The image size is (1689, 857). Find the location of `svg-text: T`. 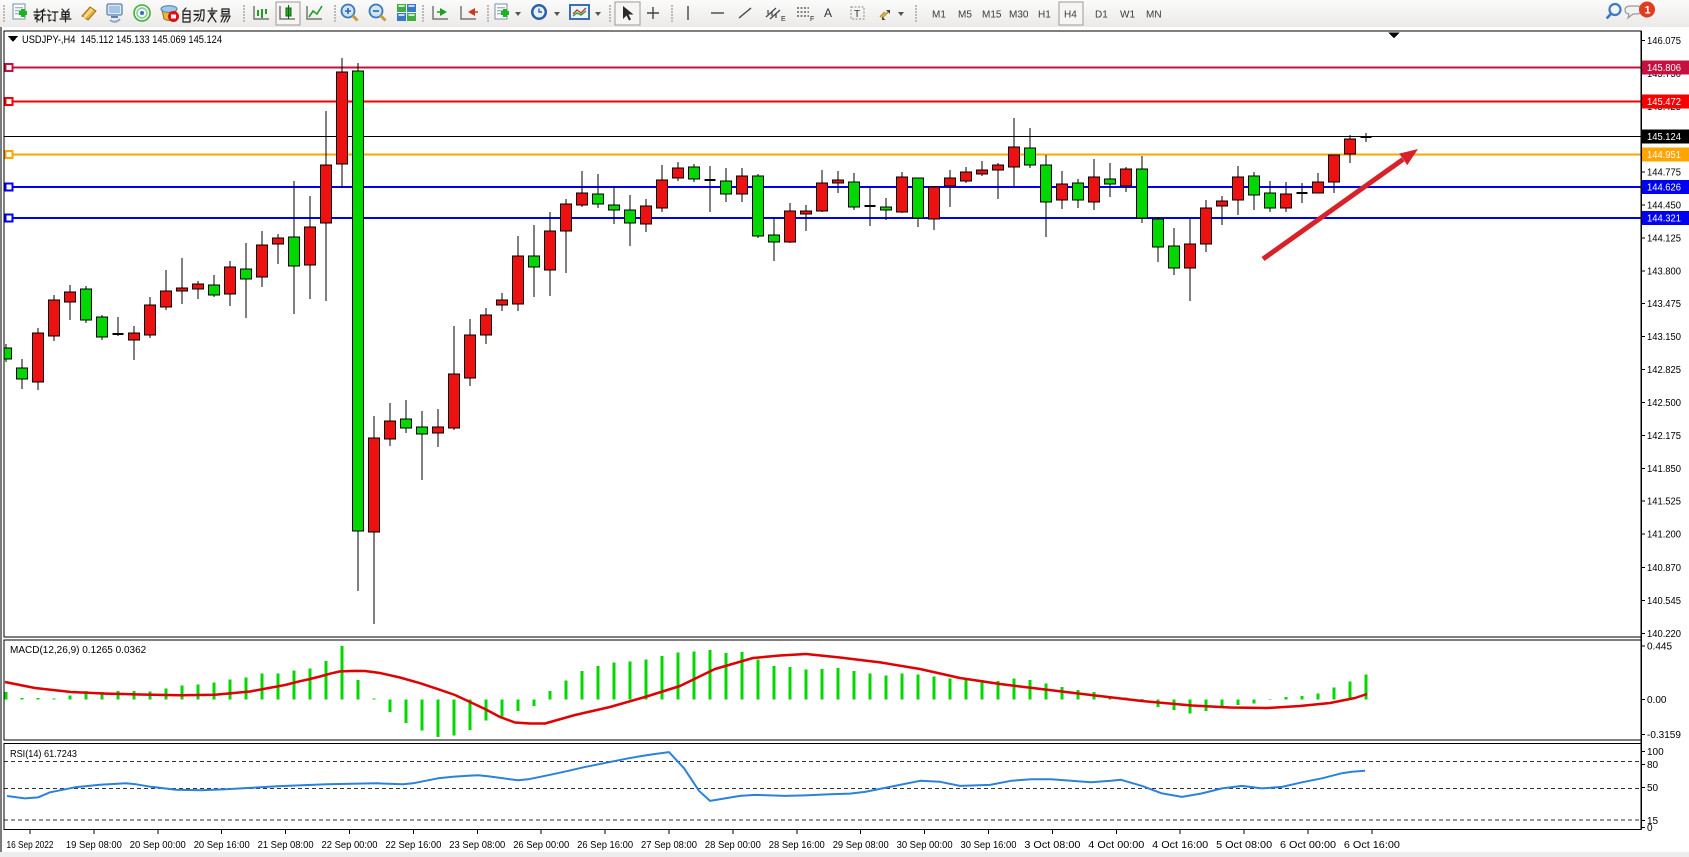

svg-text: T is located at coordinates (857, 14).